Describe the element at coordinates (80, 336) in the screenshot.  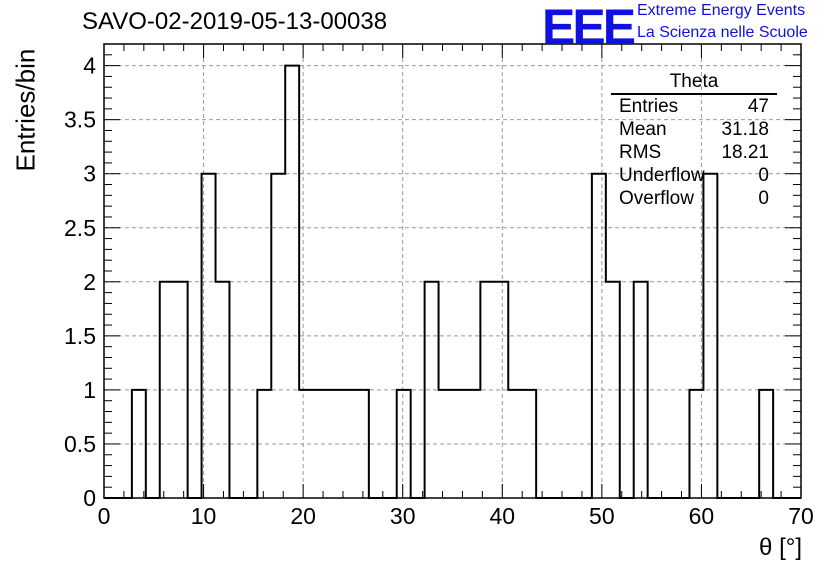
I see `y-tick-label: 1.5` at that location.